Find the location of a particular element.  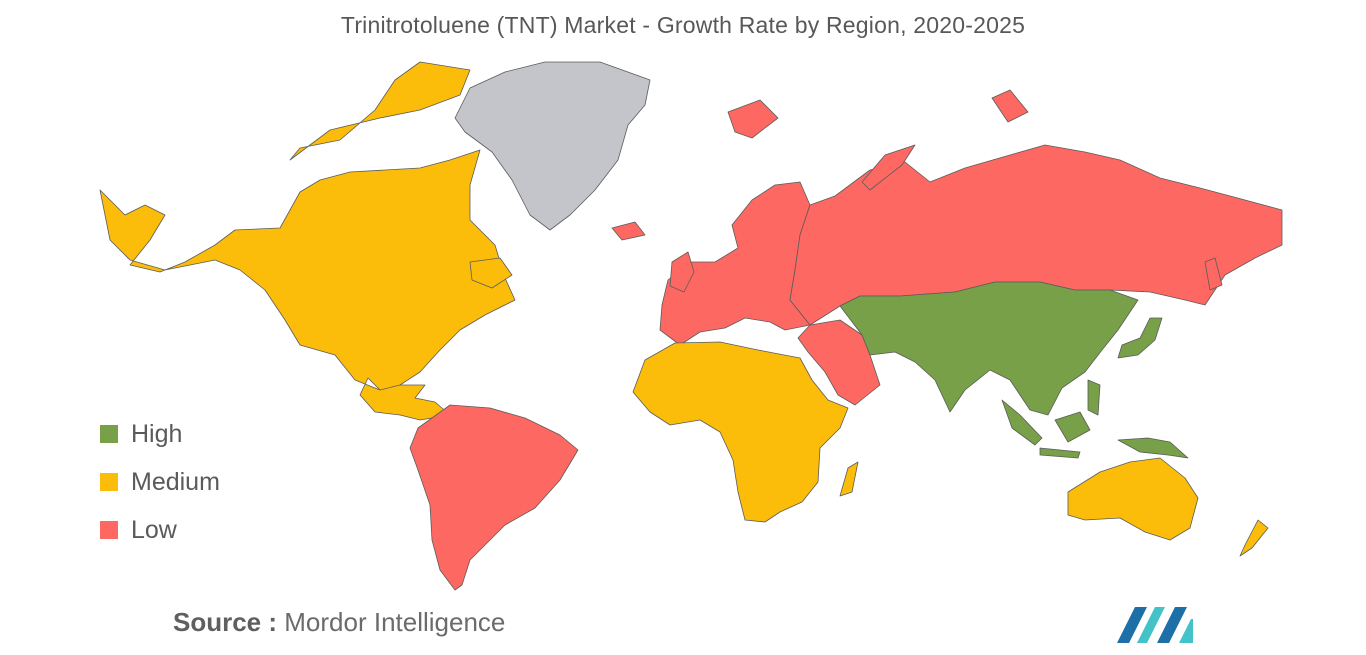

region-sumatra is located at coordinates (1022, 422).